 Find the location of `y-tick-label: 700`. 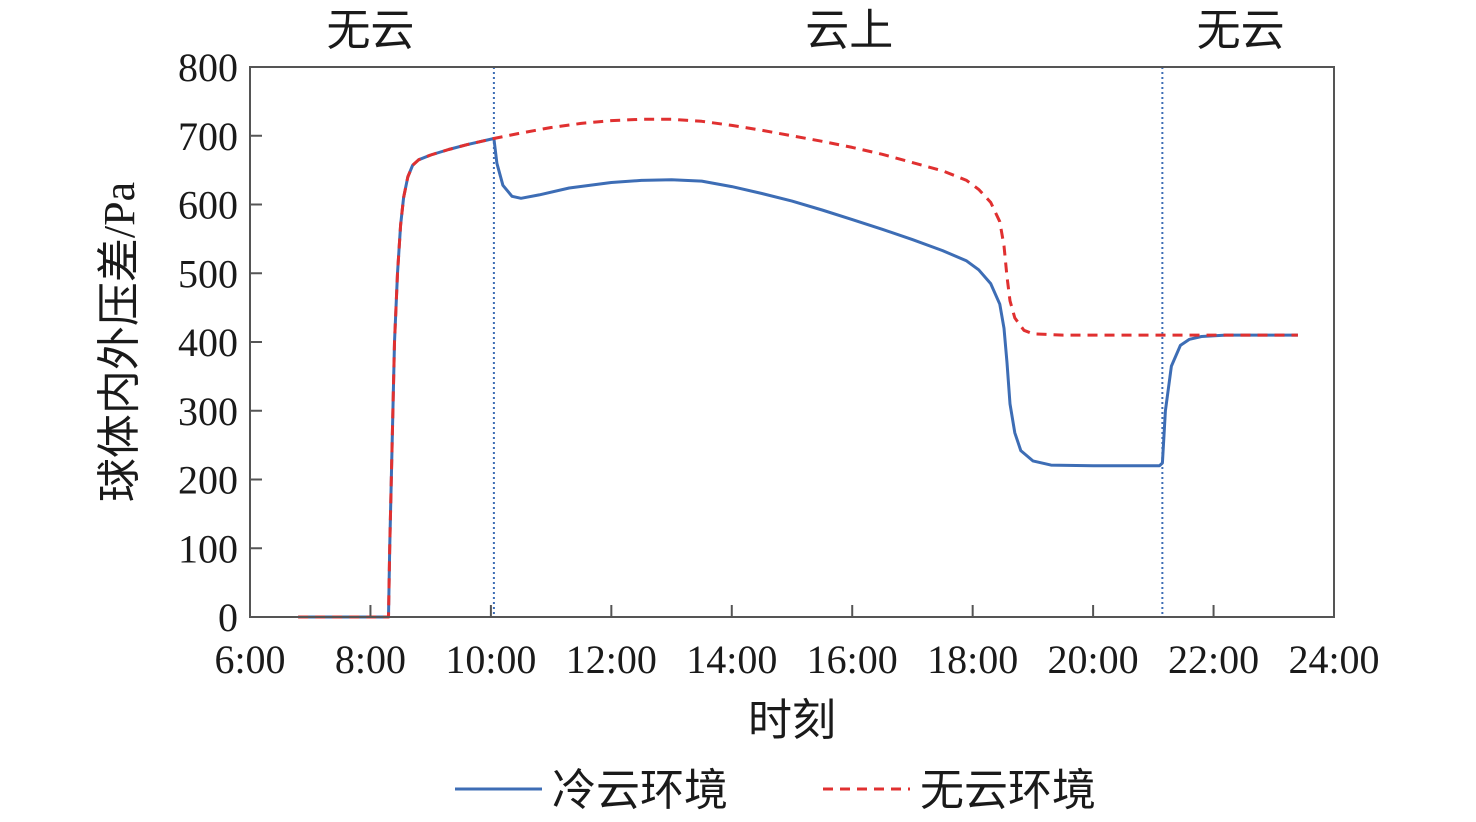

y-tick-label: 700 is located at coordinates (208, 136).